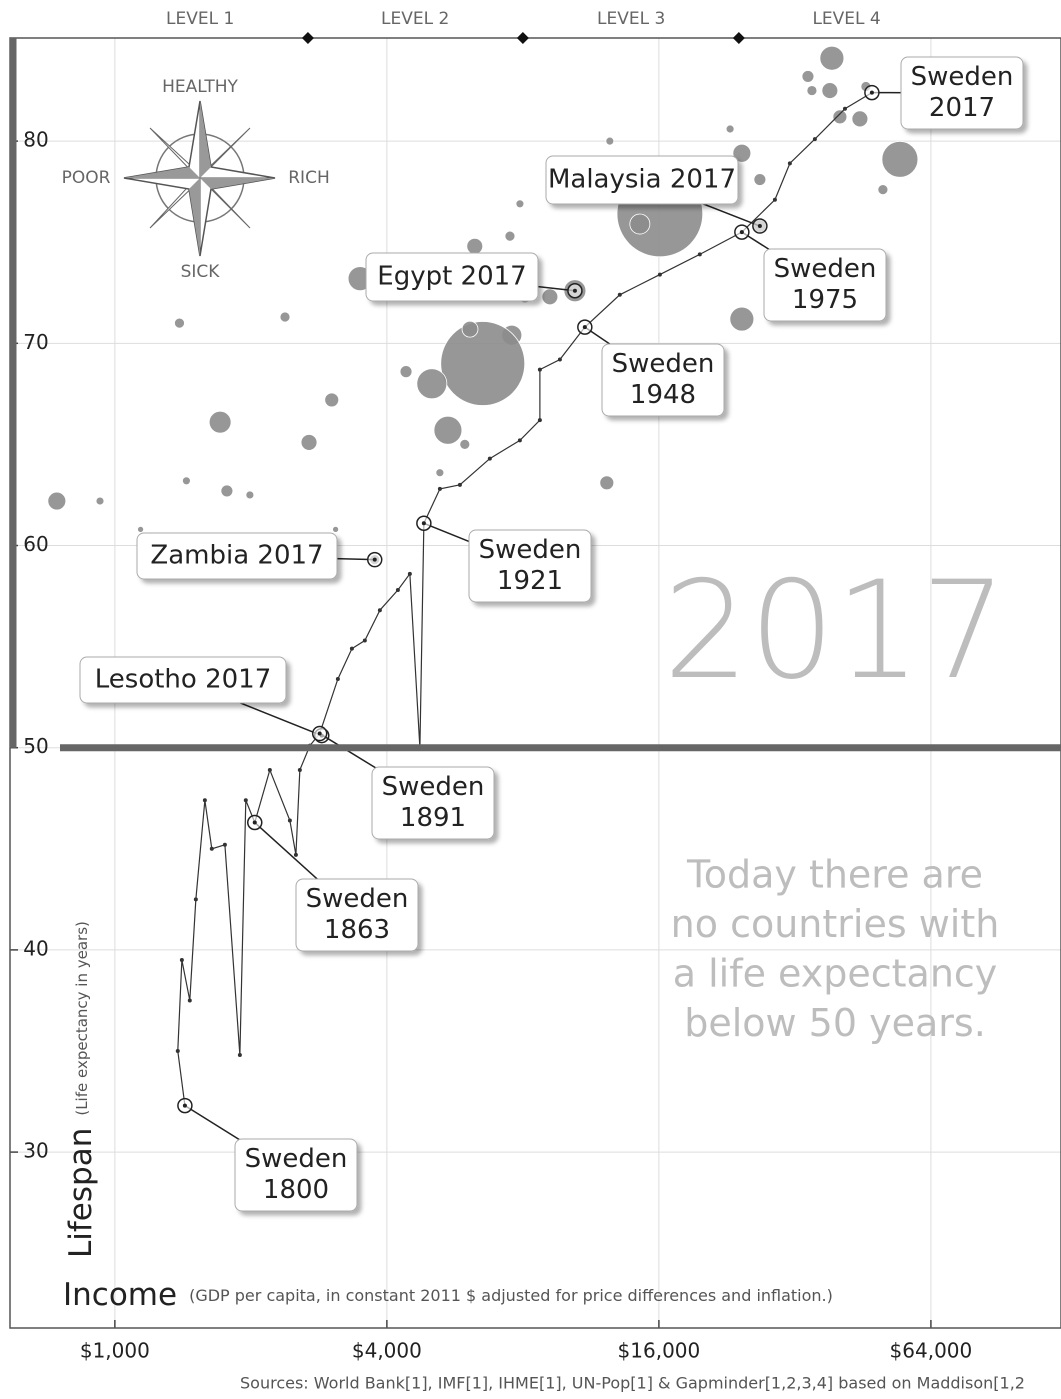 The height and width of the screenshot is (1399, 1061). Describe the element at coordinates (659, 1351) in the screenshot. I see `x-tick-label: $16,000` at that location.